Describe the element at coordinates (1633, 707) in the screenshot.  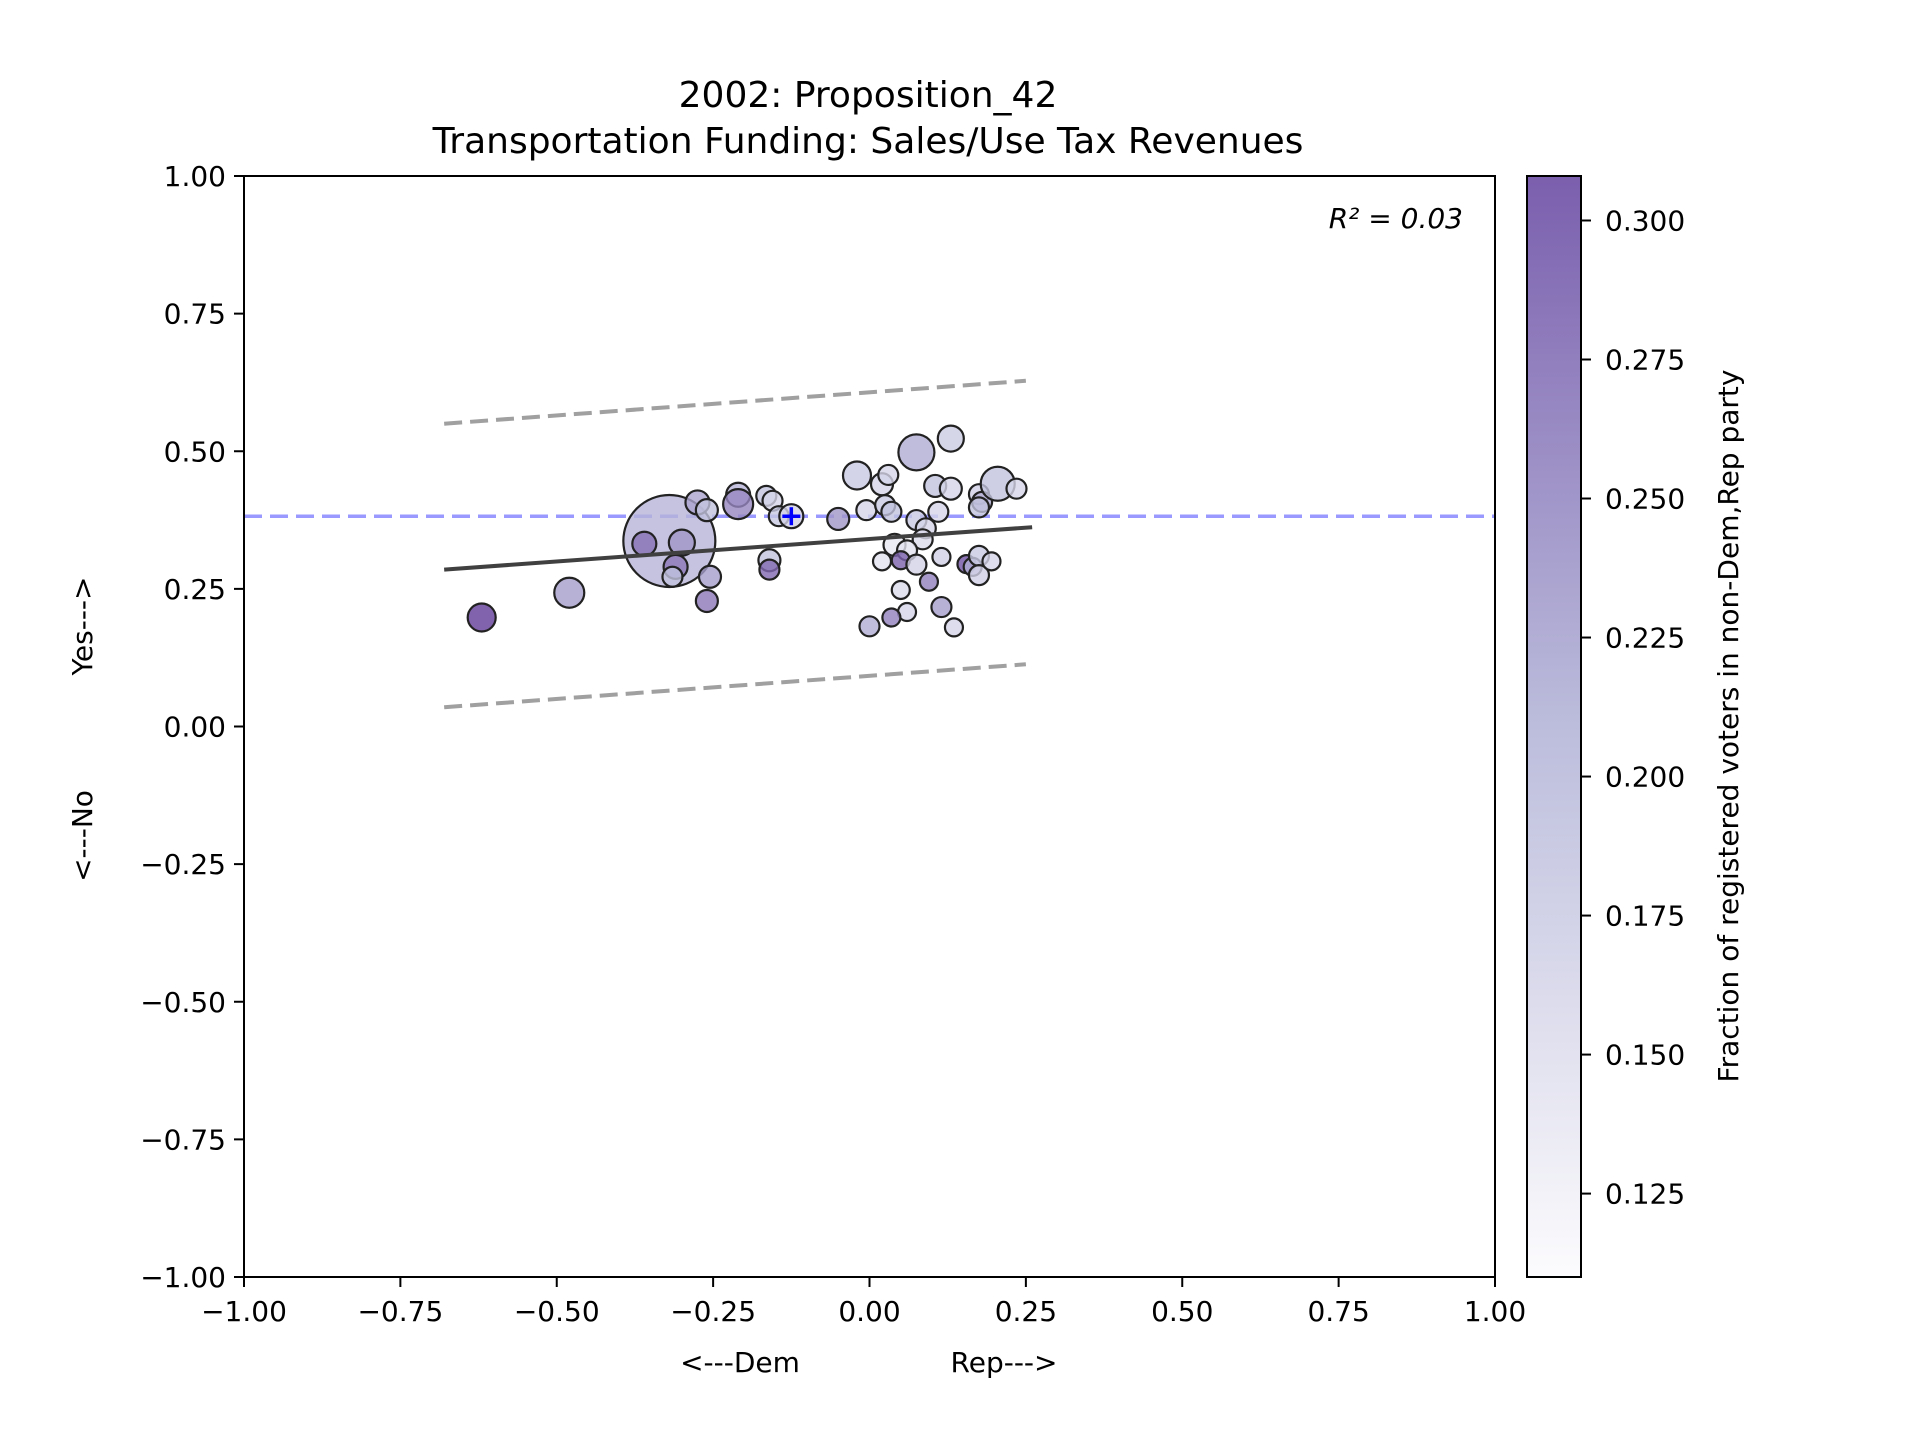
I see `colorbar-ticks: 0.125 0.150 0.175 0.200 0.225 0.250 0.275 0.300` at that location.